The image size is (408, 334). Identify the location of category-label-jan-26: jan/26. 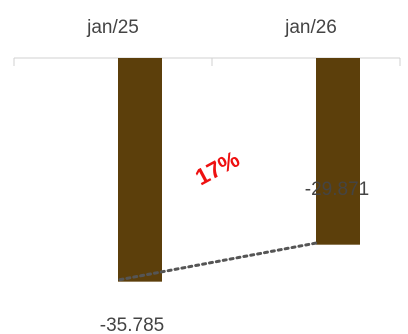
(310, 27).